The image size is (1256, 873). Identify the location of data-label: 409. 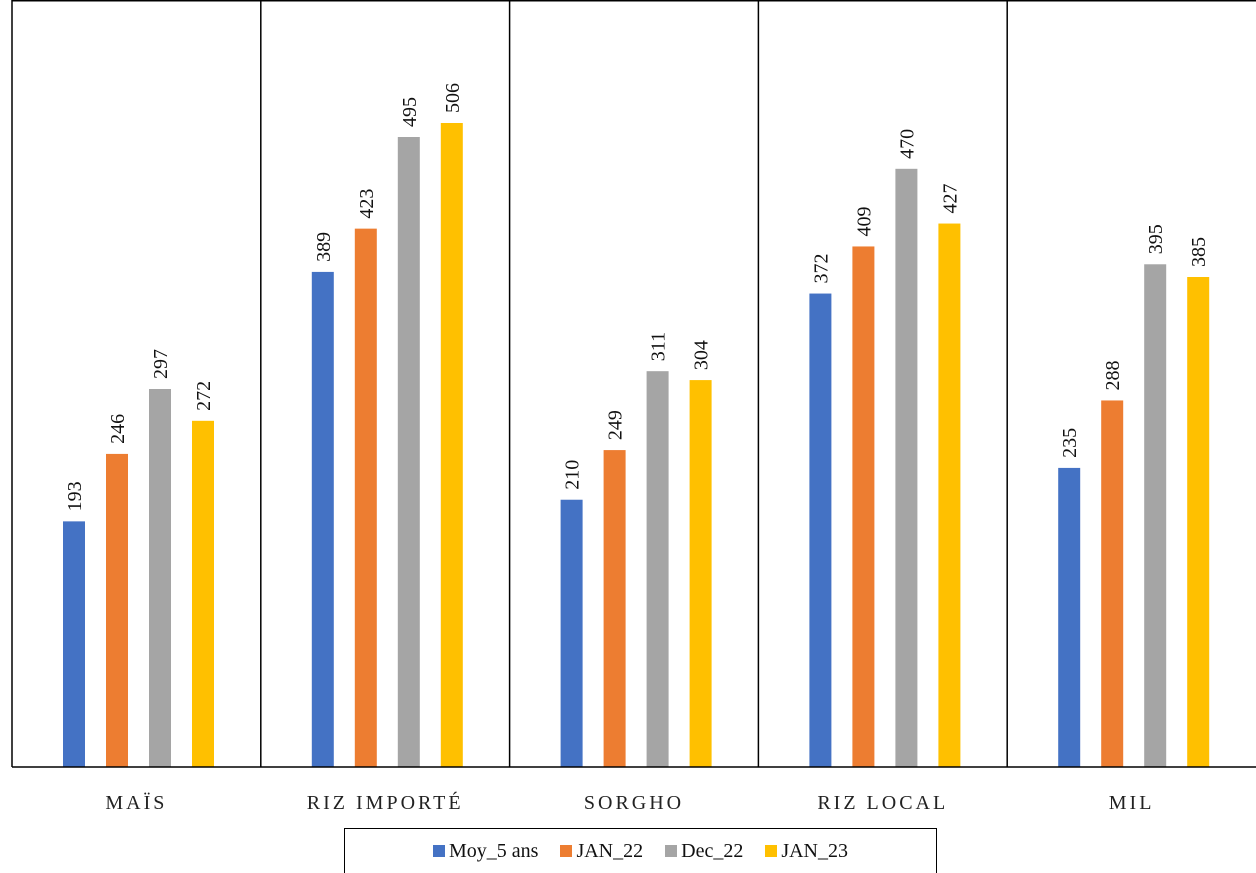
(864, 221).